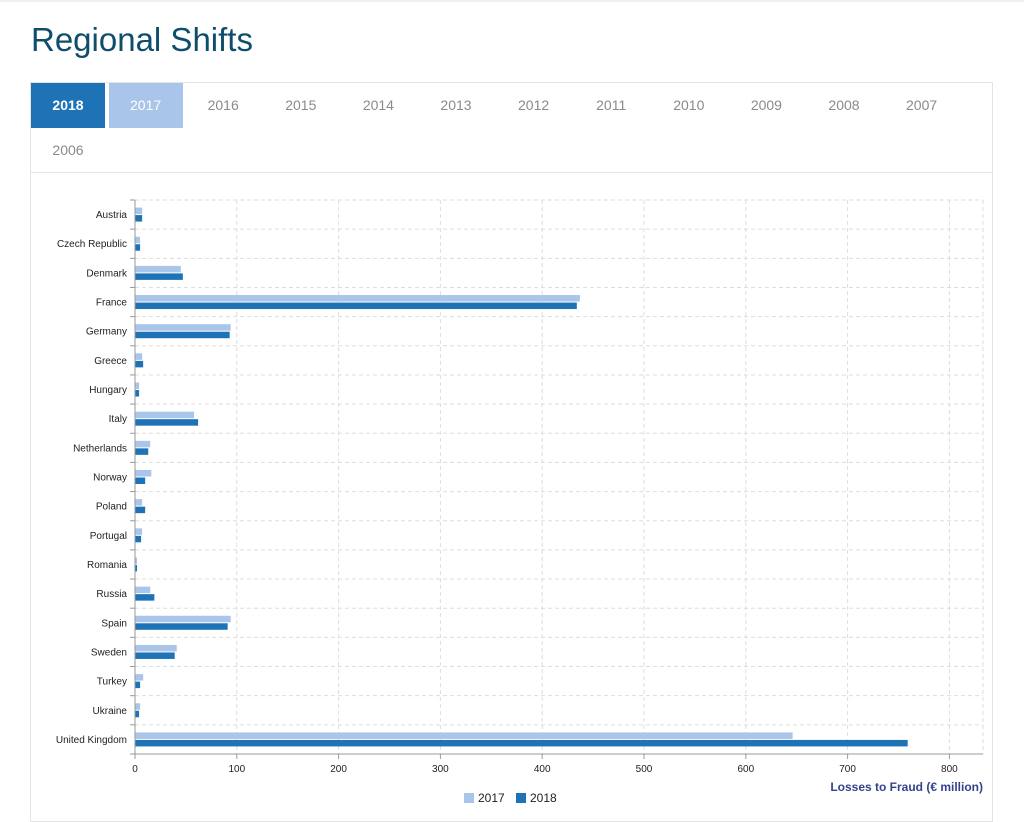 The image size is (1024, 822). Describe the element at coordinates (145, 597) in the screenshot. I see `bar-2018-russia` at that location.